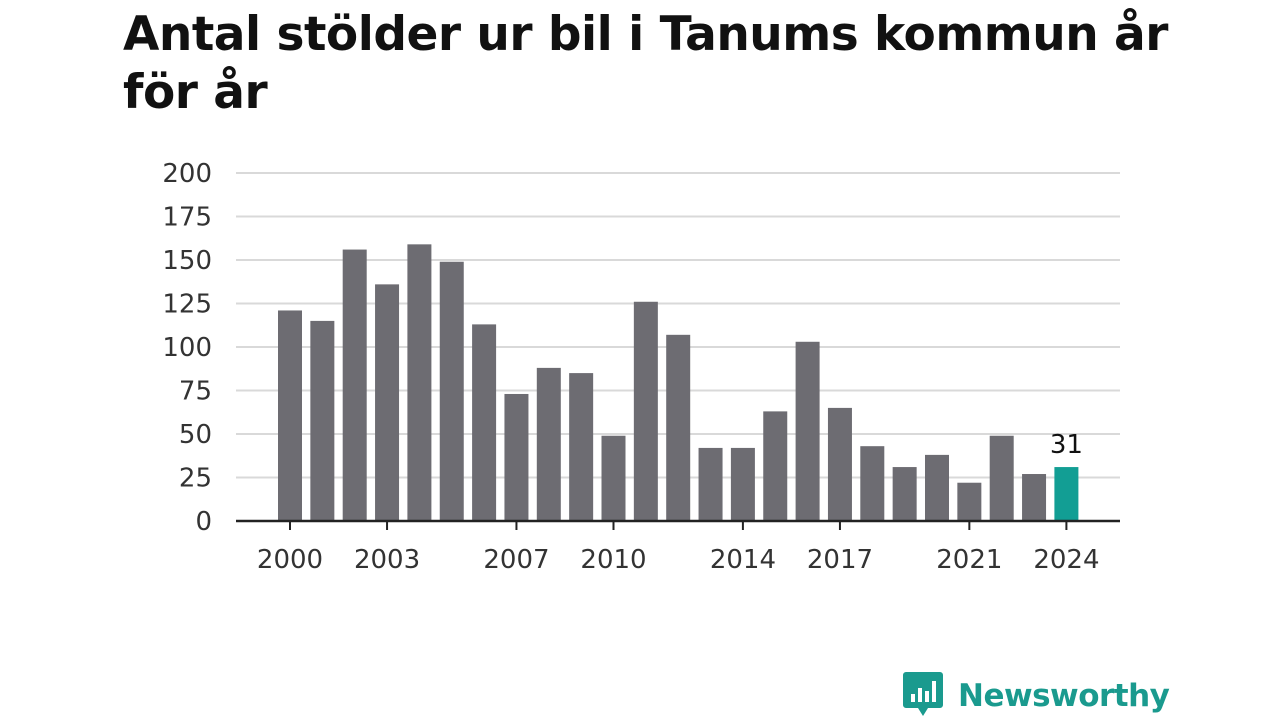 Image resolution: width=1280 pixels, height=722 pixels. I want to click on bar-2013, so click(710, 484).